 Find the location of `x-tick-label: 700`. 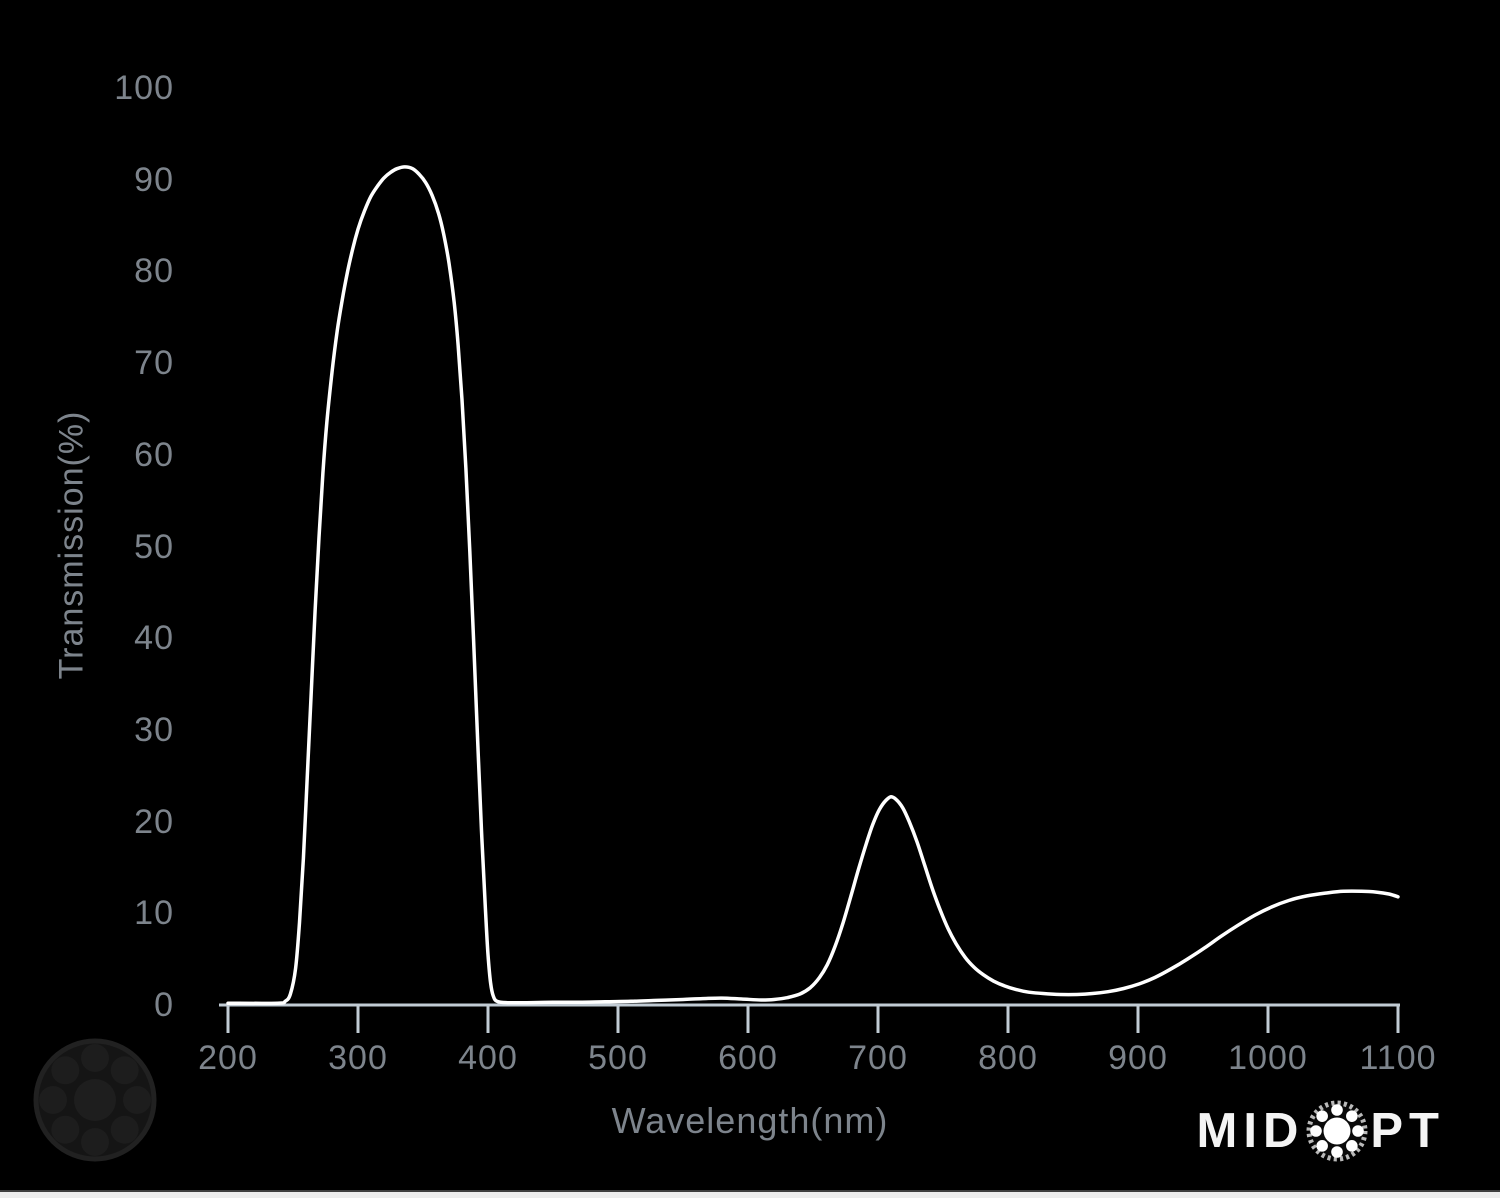

x-tick-label: 700 is located at coordinates (878, 1058).